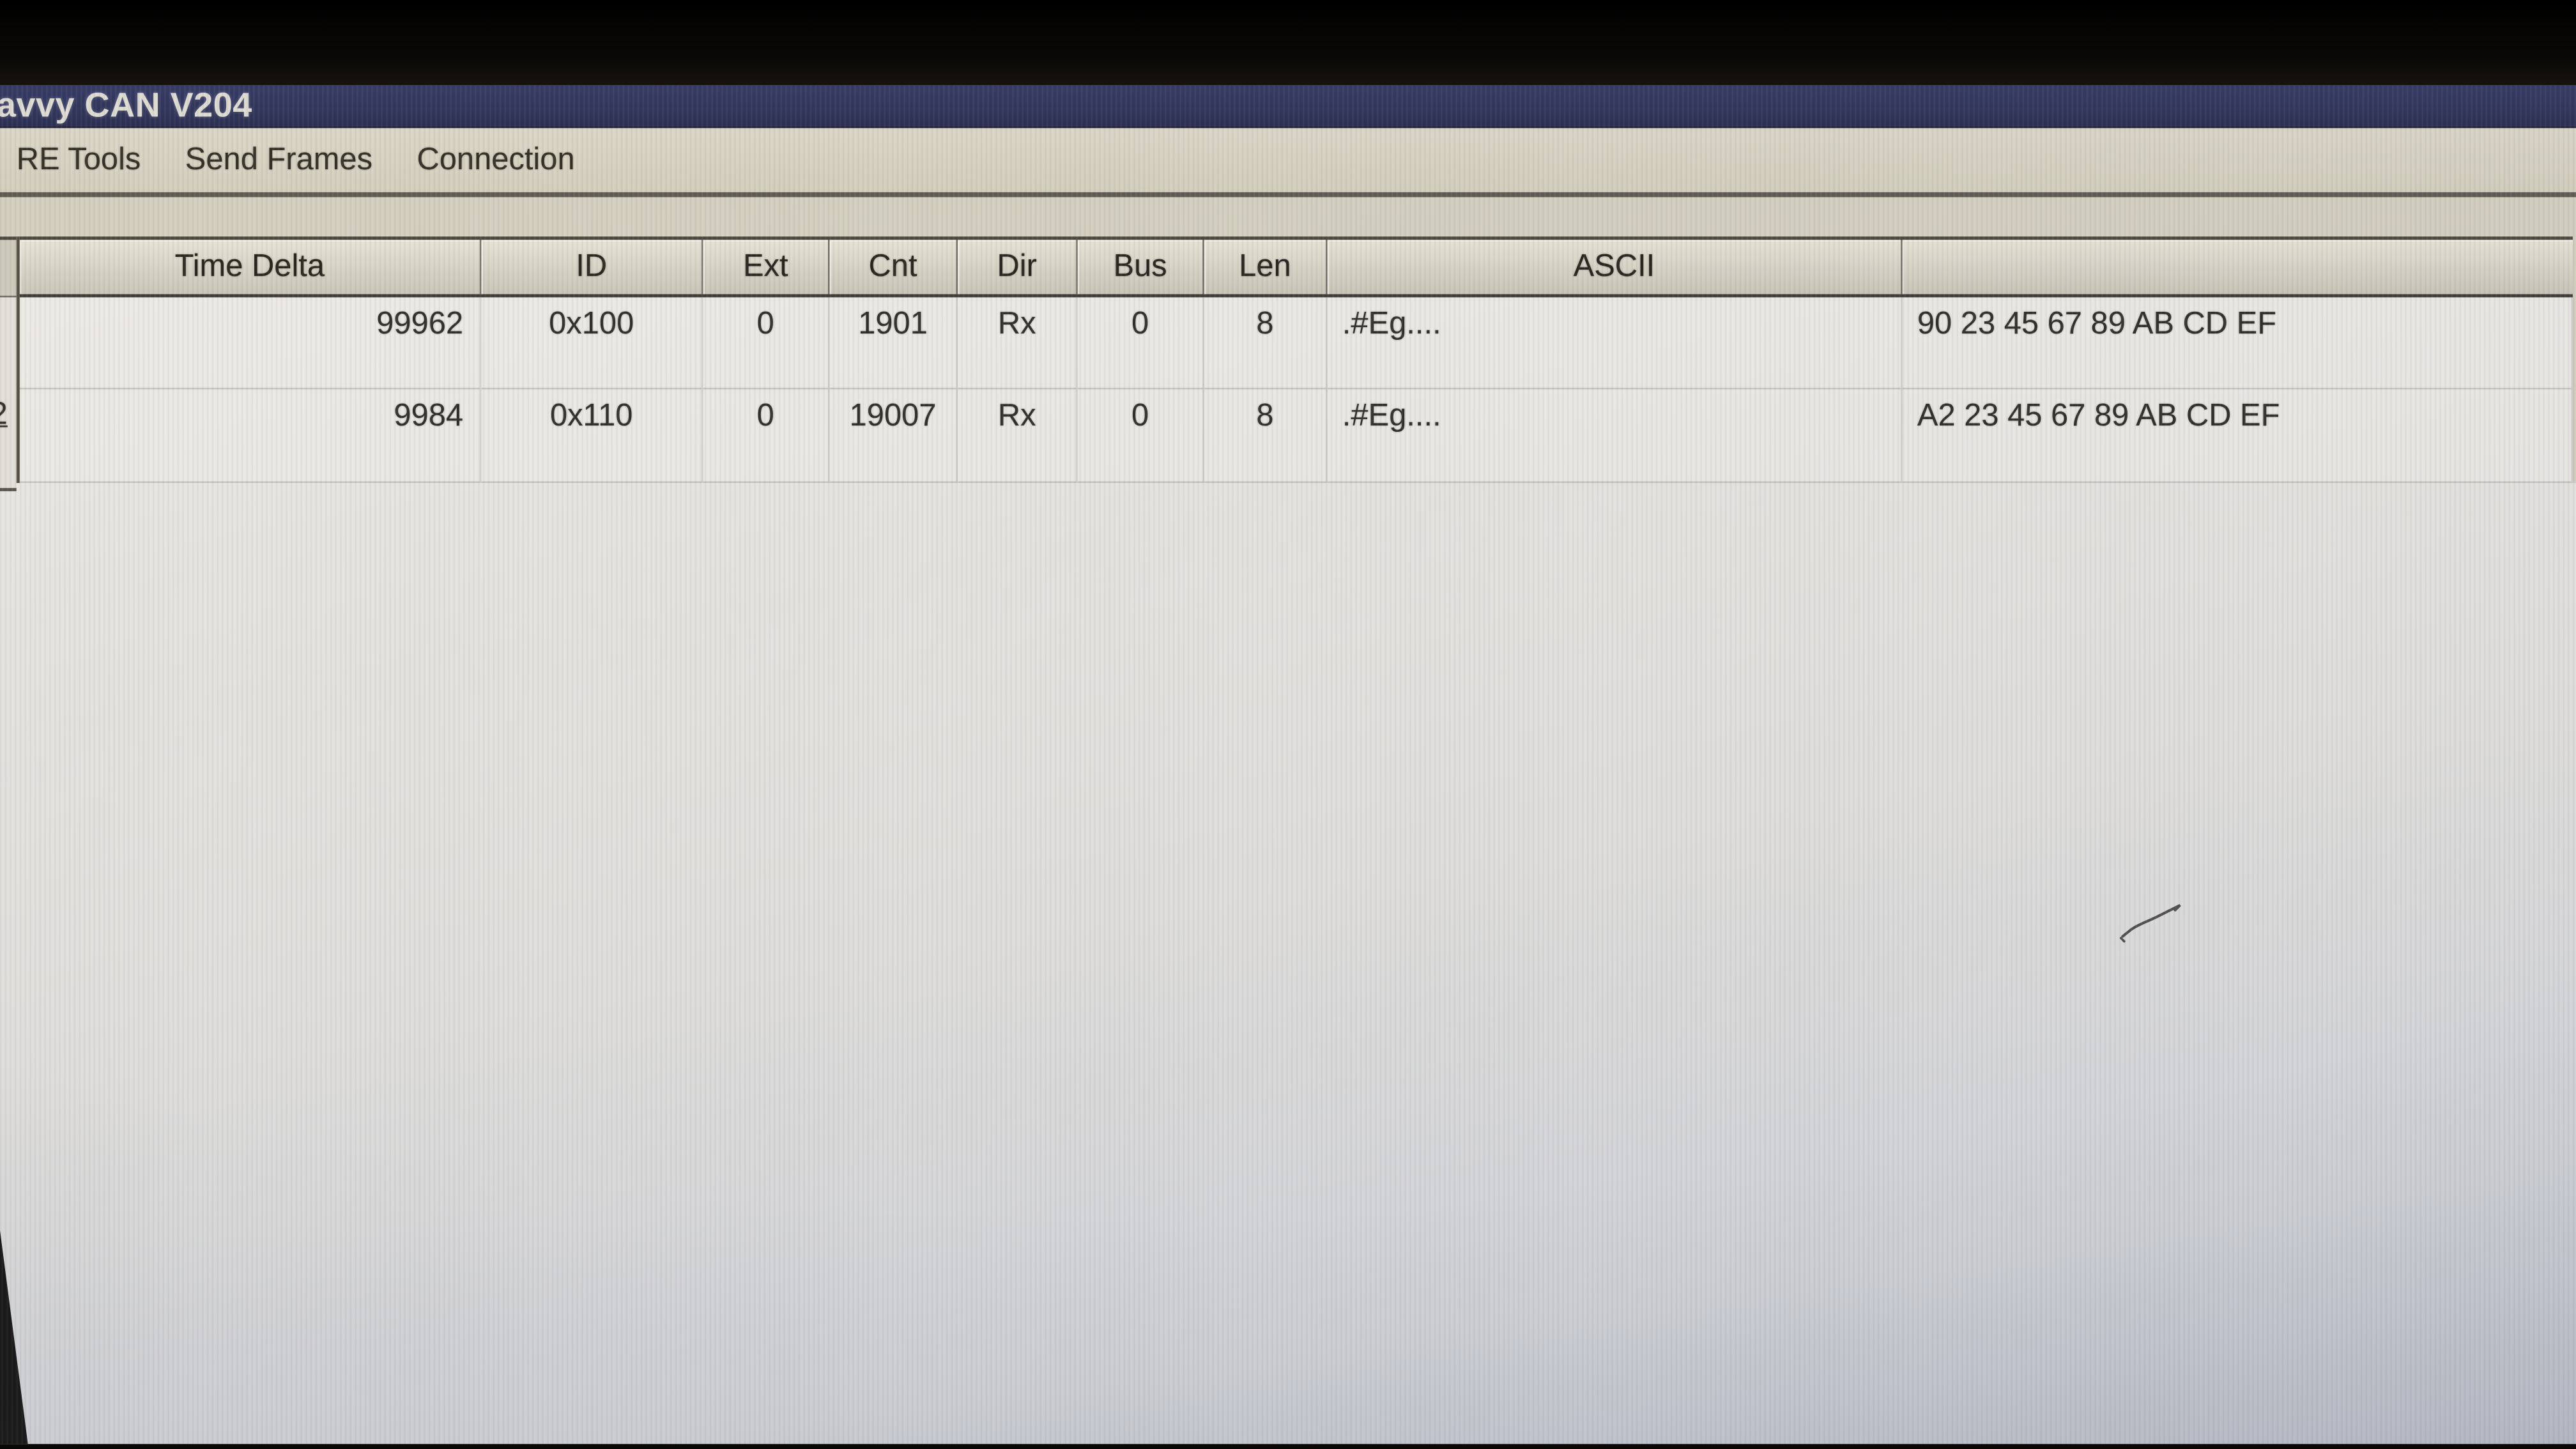  What do you see at coordinates (1288, 43) in the screenshot?
I see `monitor-bezel-top` at bounding box center [1288, 43].